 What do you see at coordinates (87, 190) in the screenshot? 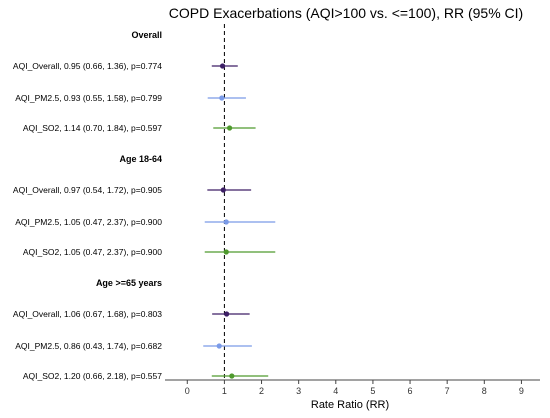
I see `row-label: AQI_Overall, 0.97 (0.54, 1.72), p=0.905` at bounding box center [87, 190].